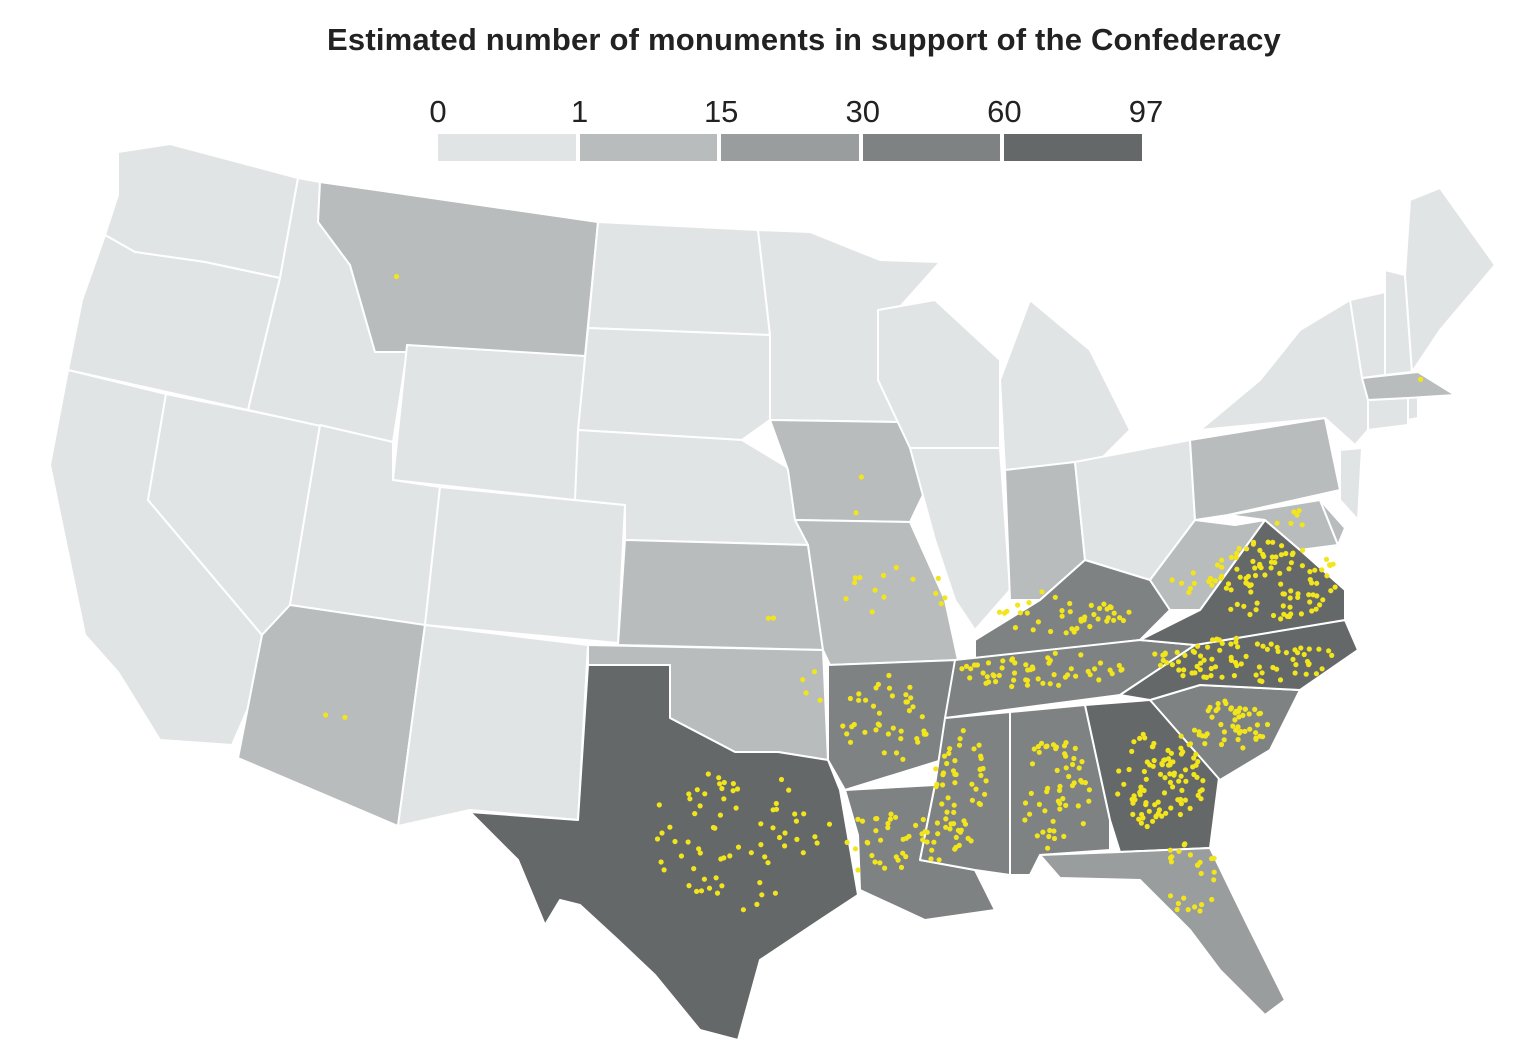 The width and height of the screenshot is (1523, 1057). What do you see at coordinates (493, 725) in the screenshot?
I see `state-new-mexico` at bounding box center [493, 725].